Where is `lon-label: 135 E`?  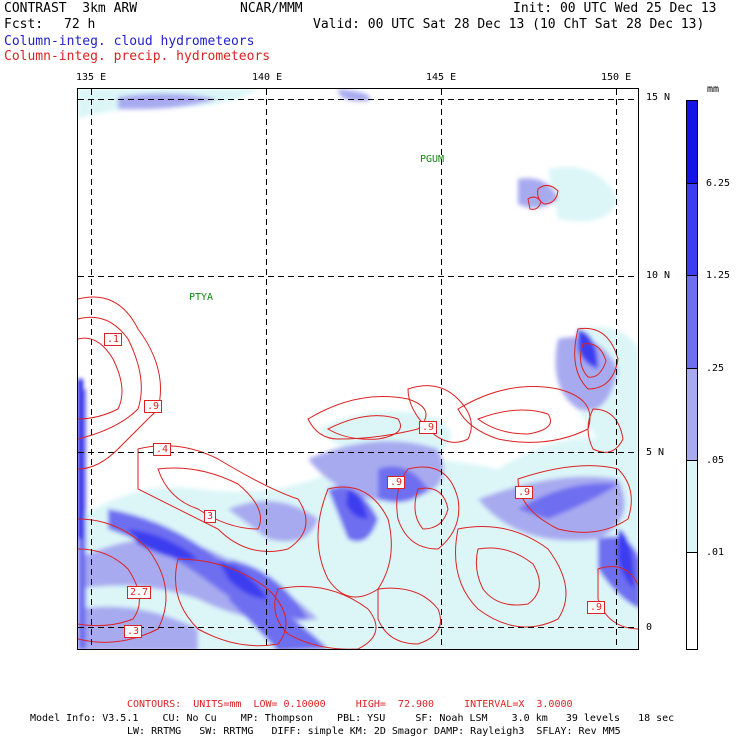
lon-label: 135 E is located at coordinates (91, 77).